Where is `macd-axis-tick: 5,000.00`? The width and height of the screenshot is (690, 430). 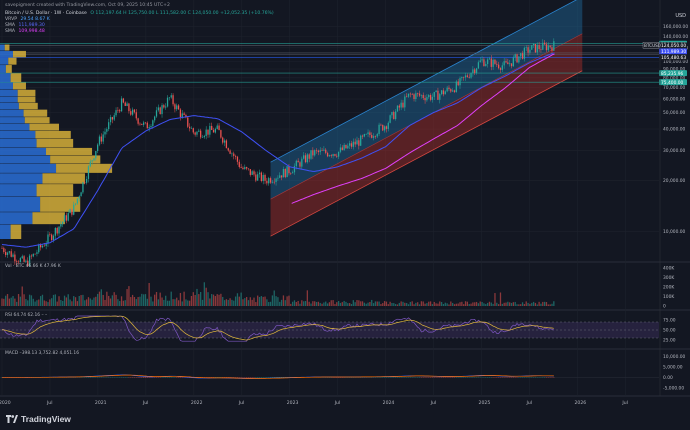
macd-axis-tick: 5,000.00 is located at coordinates (673, 367).